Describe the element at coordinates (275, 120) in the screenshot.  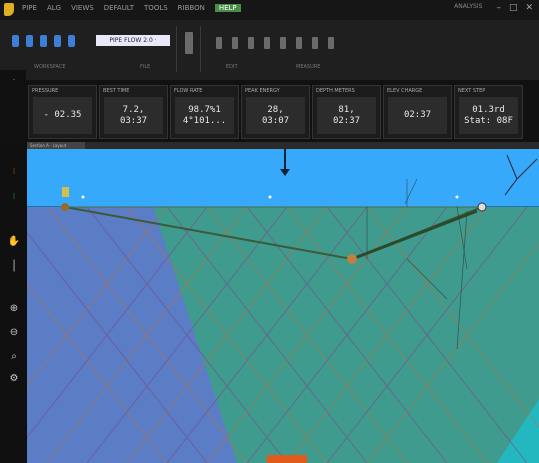
I see `readout-value: 03:07` at that location.